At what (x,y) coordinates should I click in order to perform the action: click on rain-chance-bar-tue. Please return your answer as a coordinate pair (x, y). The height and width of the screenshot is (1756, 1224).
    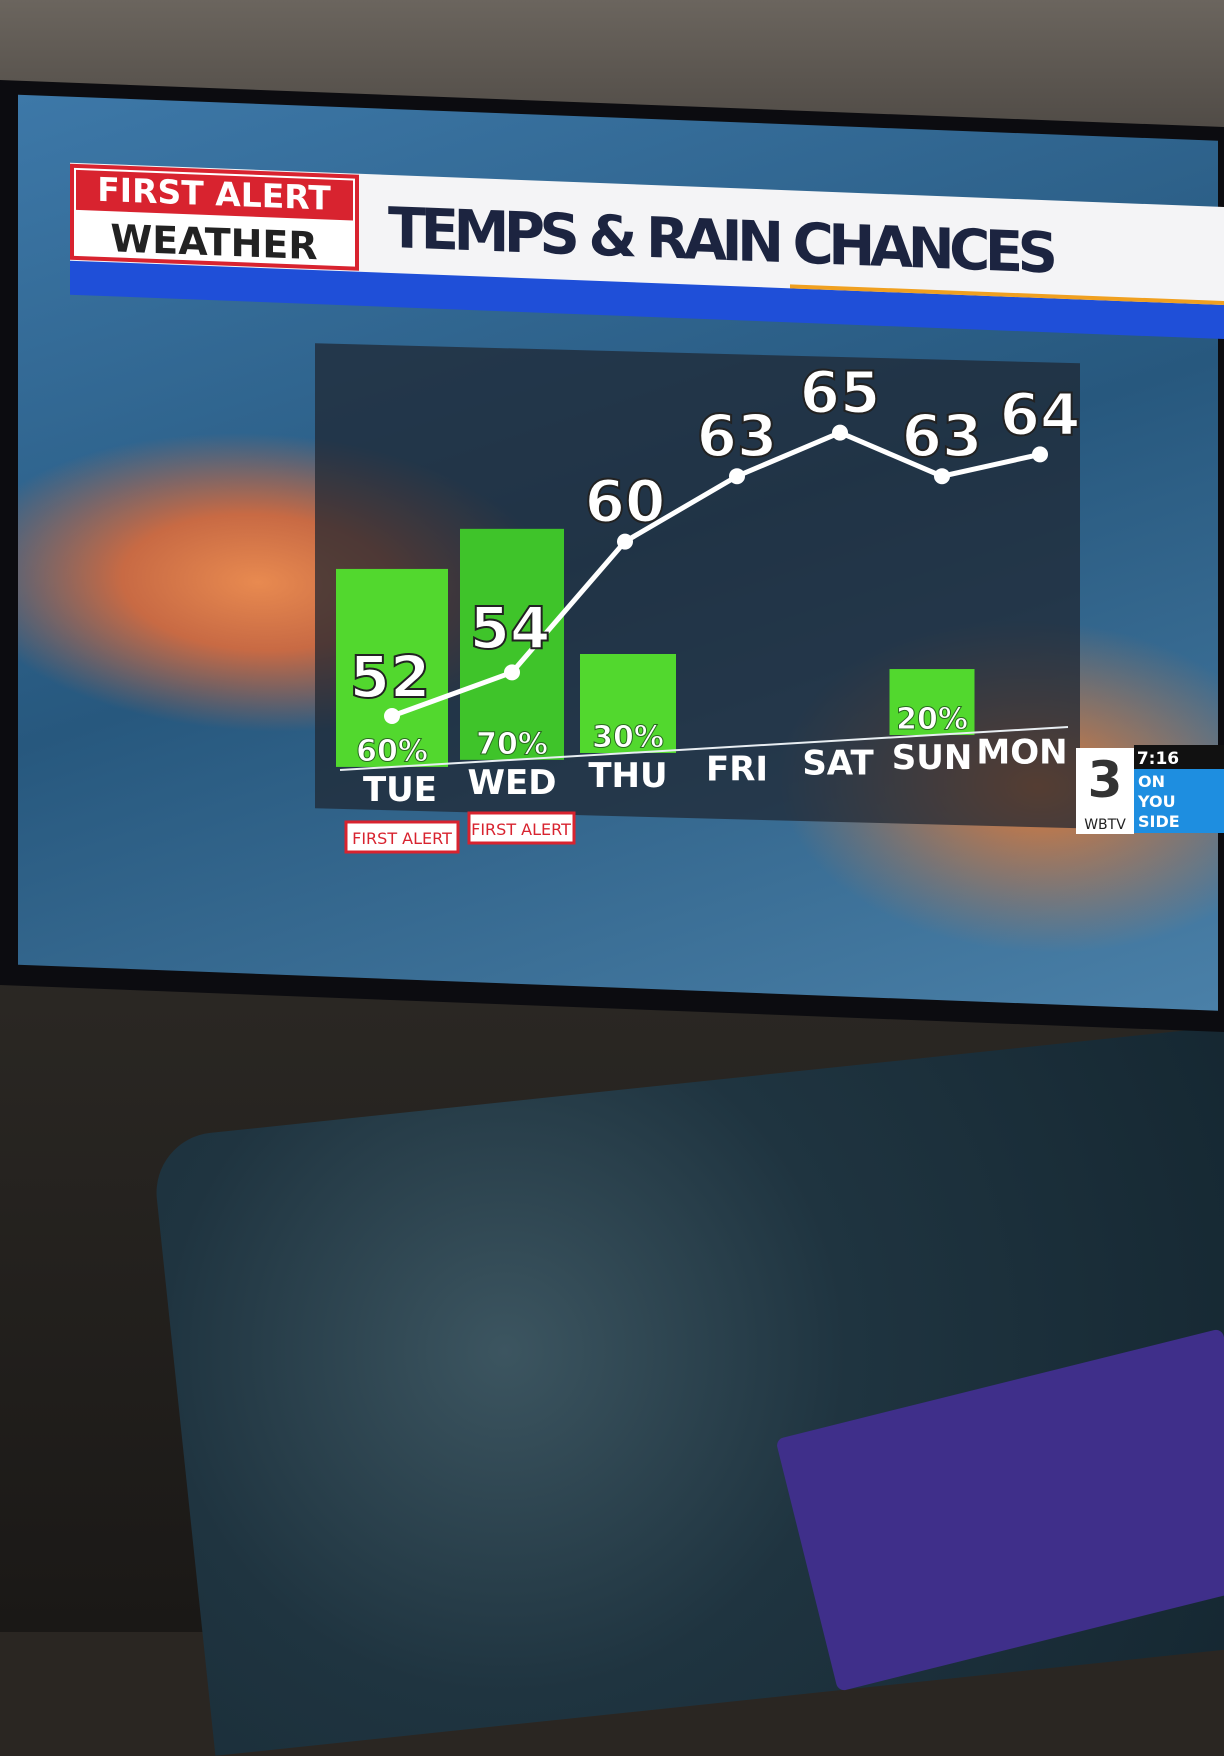
    Looking at the image, I should click on (392, 667).